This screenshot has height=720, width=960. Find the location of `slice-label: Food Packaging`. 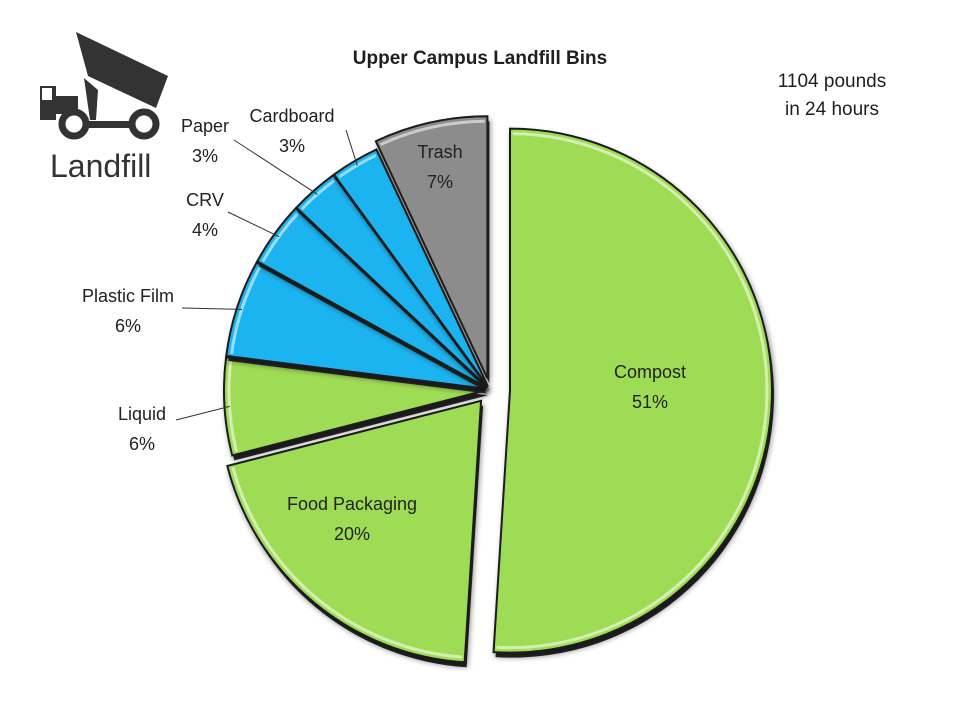

slice-label: Food Packaging is located at coordinates (352, 504).